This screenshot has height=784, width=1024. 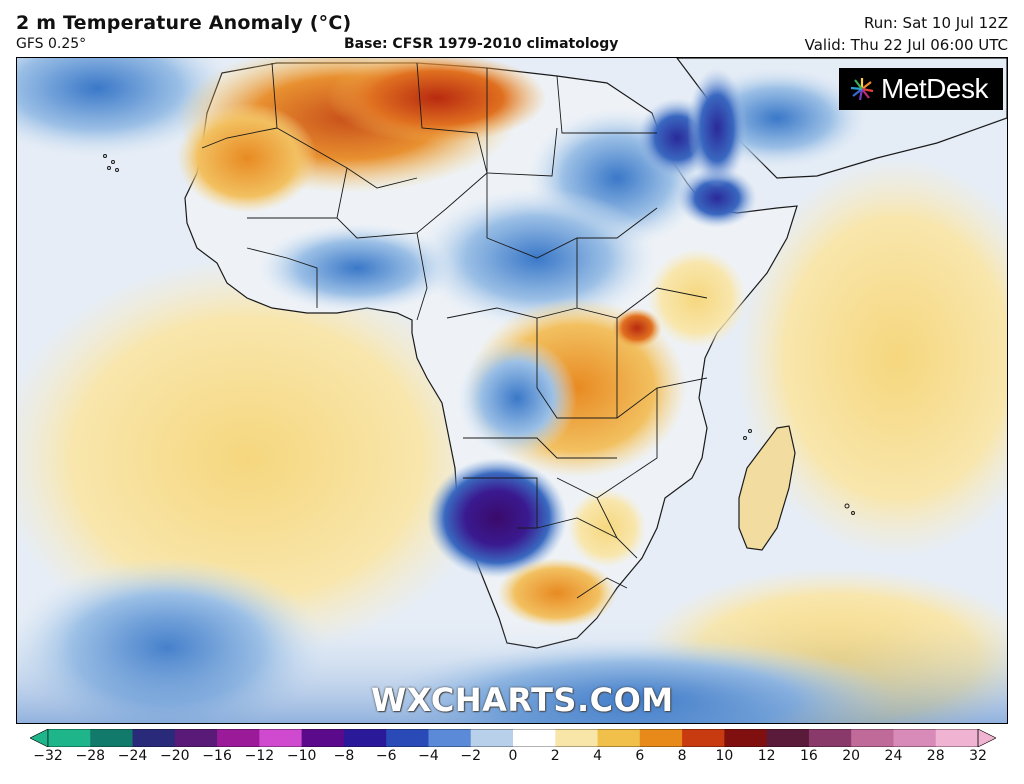 What do you see at coordinates (259, 756) in the screenshot?
I see `colorbar-tick-label: −12` at bounding box center [259, 756].